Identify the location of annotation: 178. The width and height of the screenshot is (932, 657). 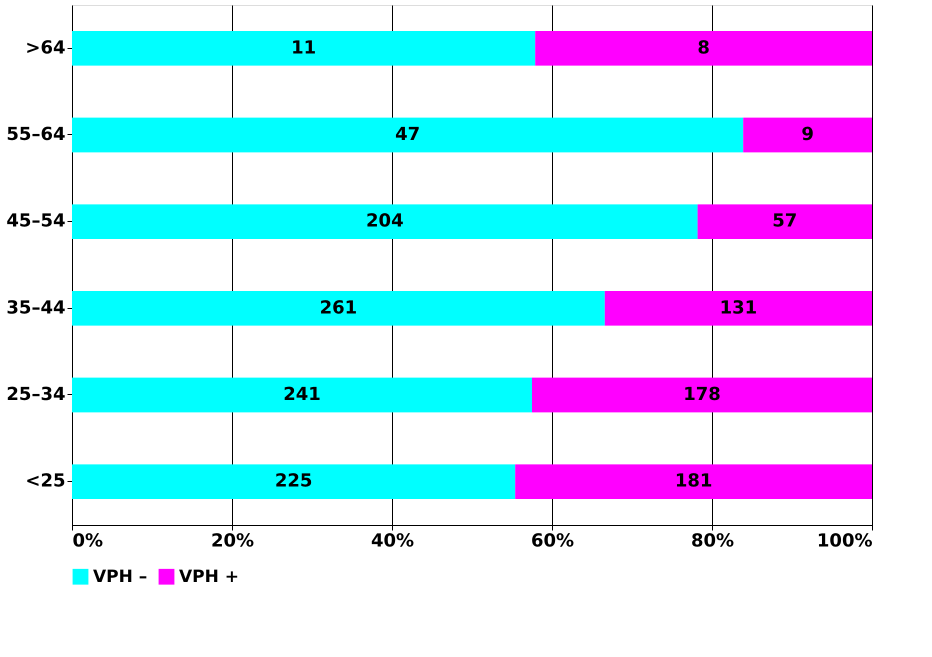
(702, 394).